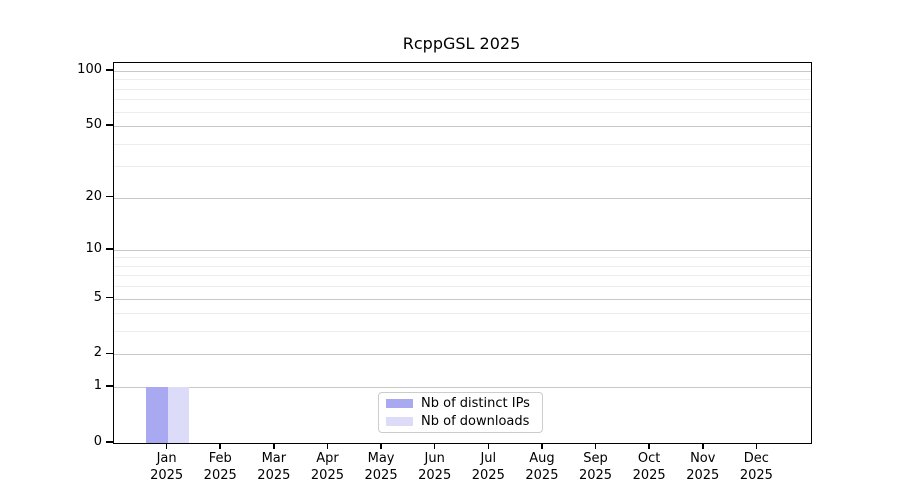 The width and height of the screenshot is (900, 500). Describe the element at coordinates (178, 415) in the screenshot. I see `bar-nb-of-downloads` at that location.